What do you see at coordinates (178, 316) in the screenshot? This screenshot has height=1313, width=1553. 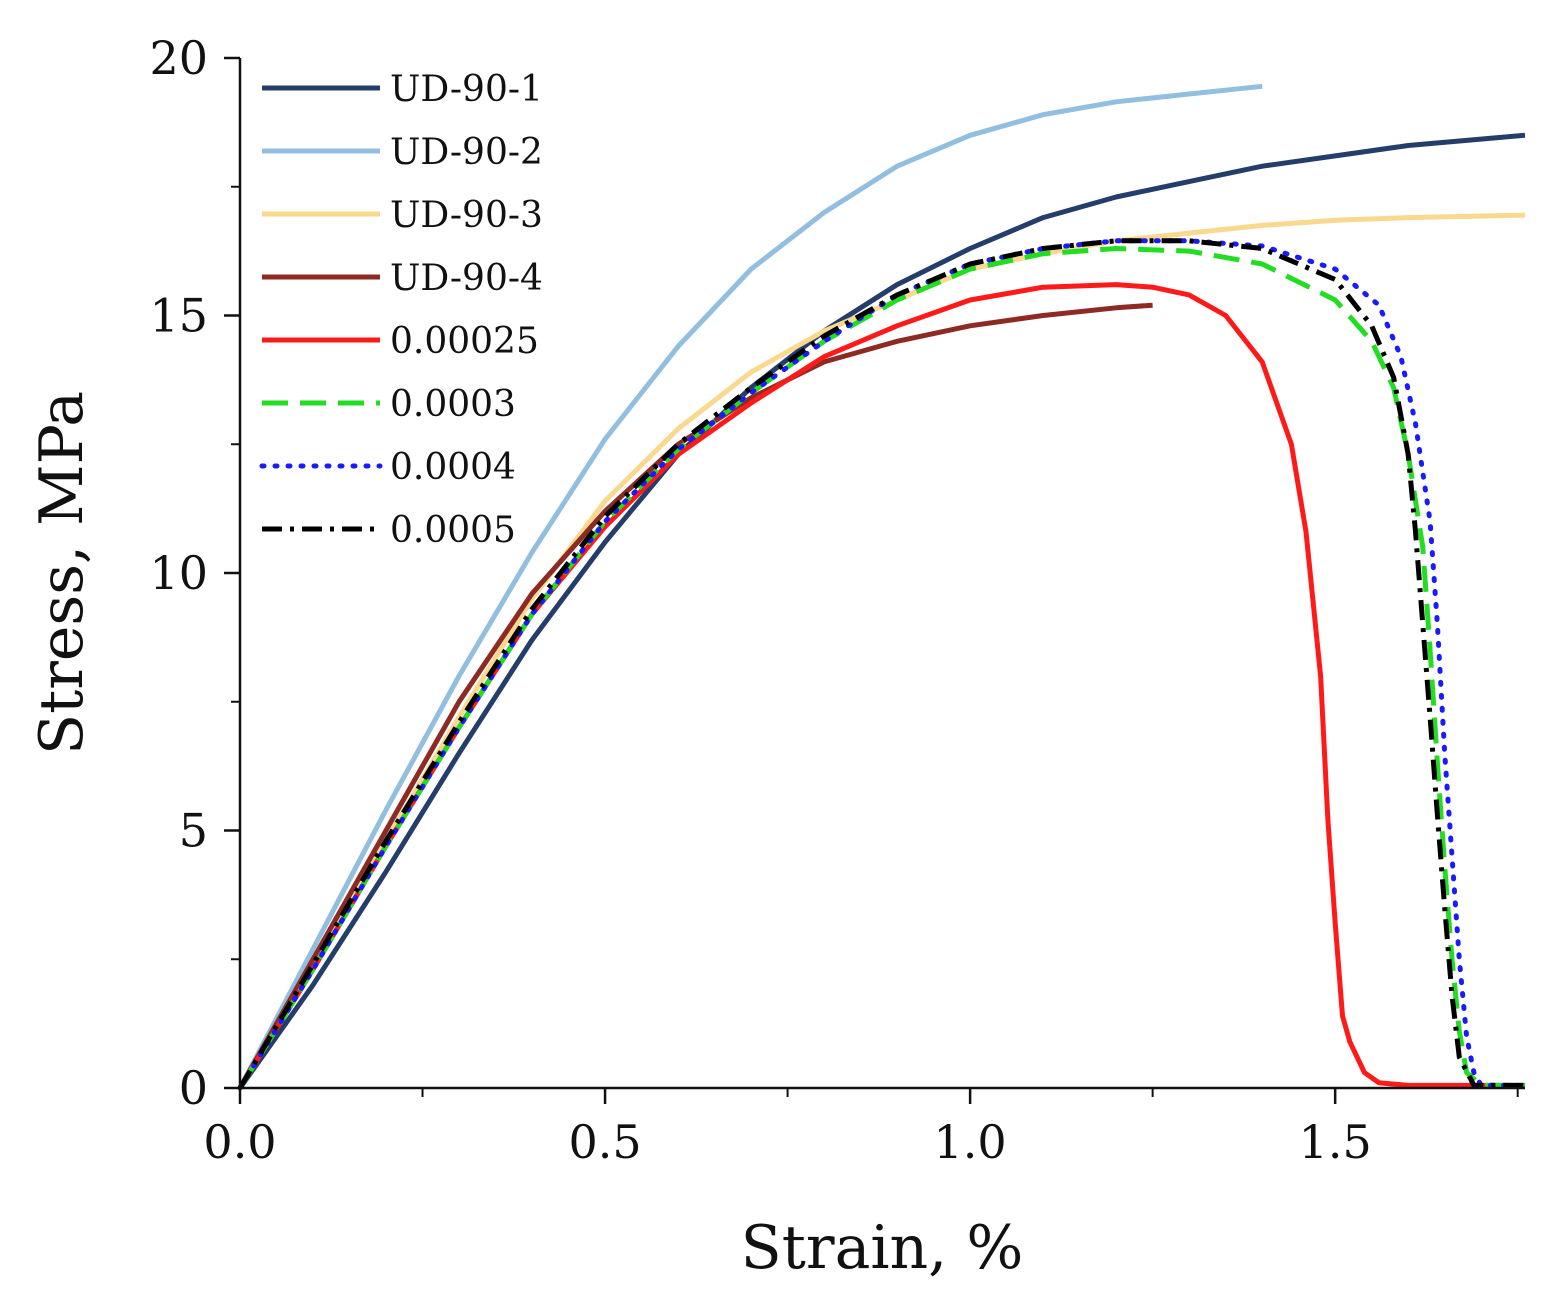 I see `y-tick-label: 15` at bounding box center [178, 316].